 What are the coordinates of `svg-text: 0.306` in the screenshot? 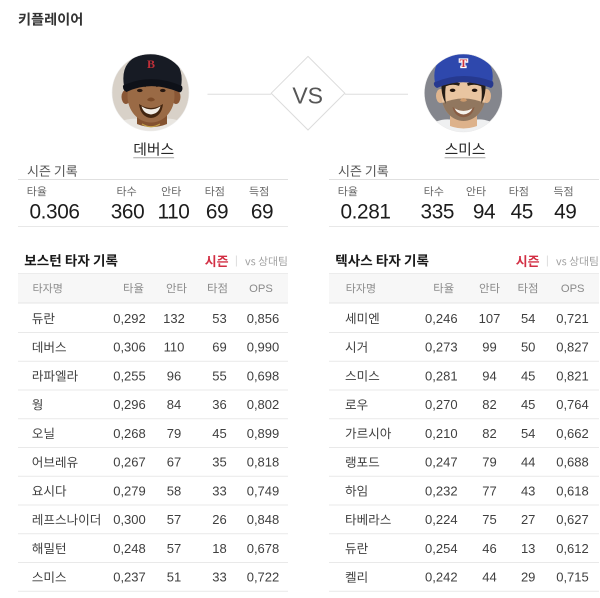 It's located at (55, 212).